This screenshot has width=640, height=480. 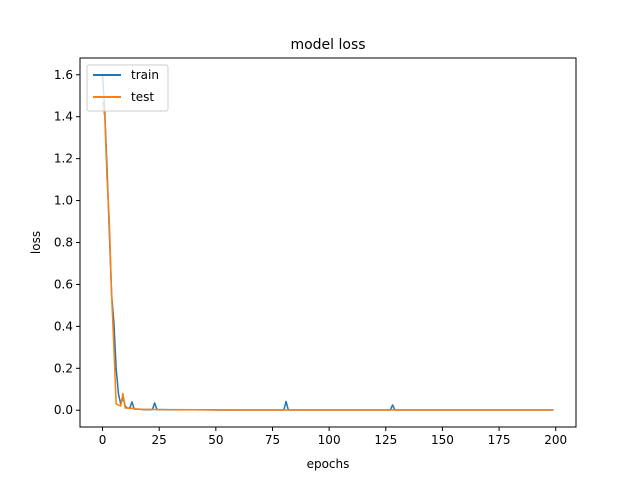 What do you see at coordinates (499, 440) in the screenshot?
I see `x-tick-label: 175` at bounding box center [499, 440].